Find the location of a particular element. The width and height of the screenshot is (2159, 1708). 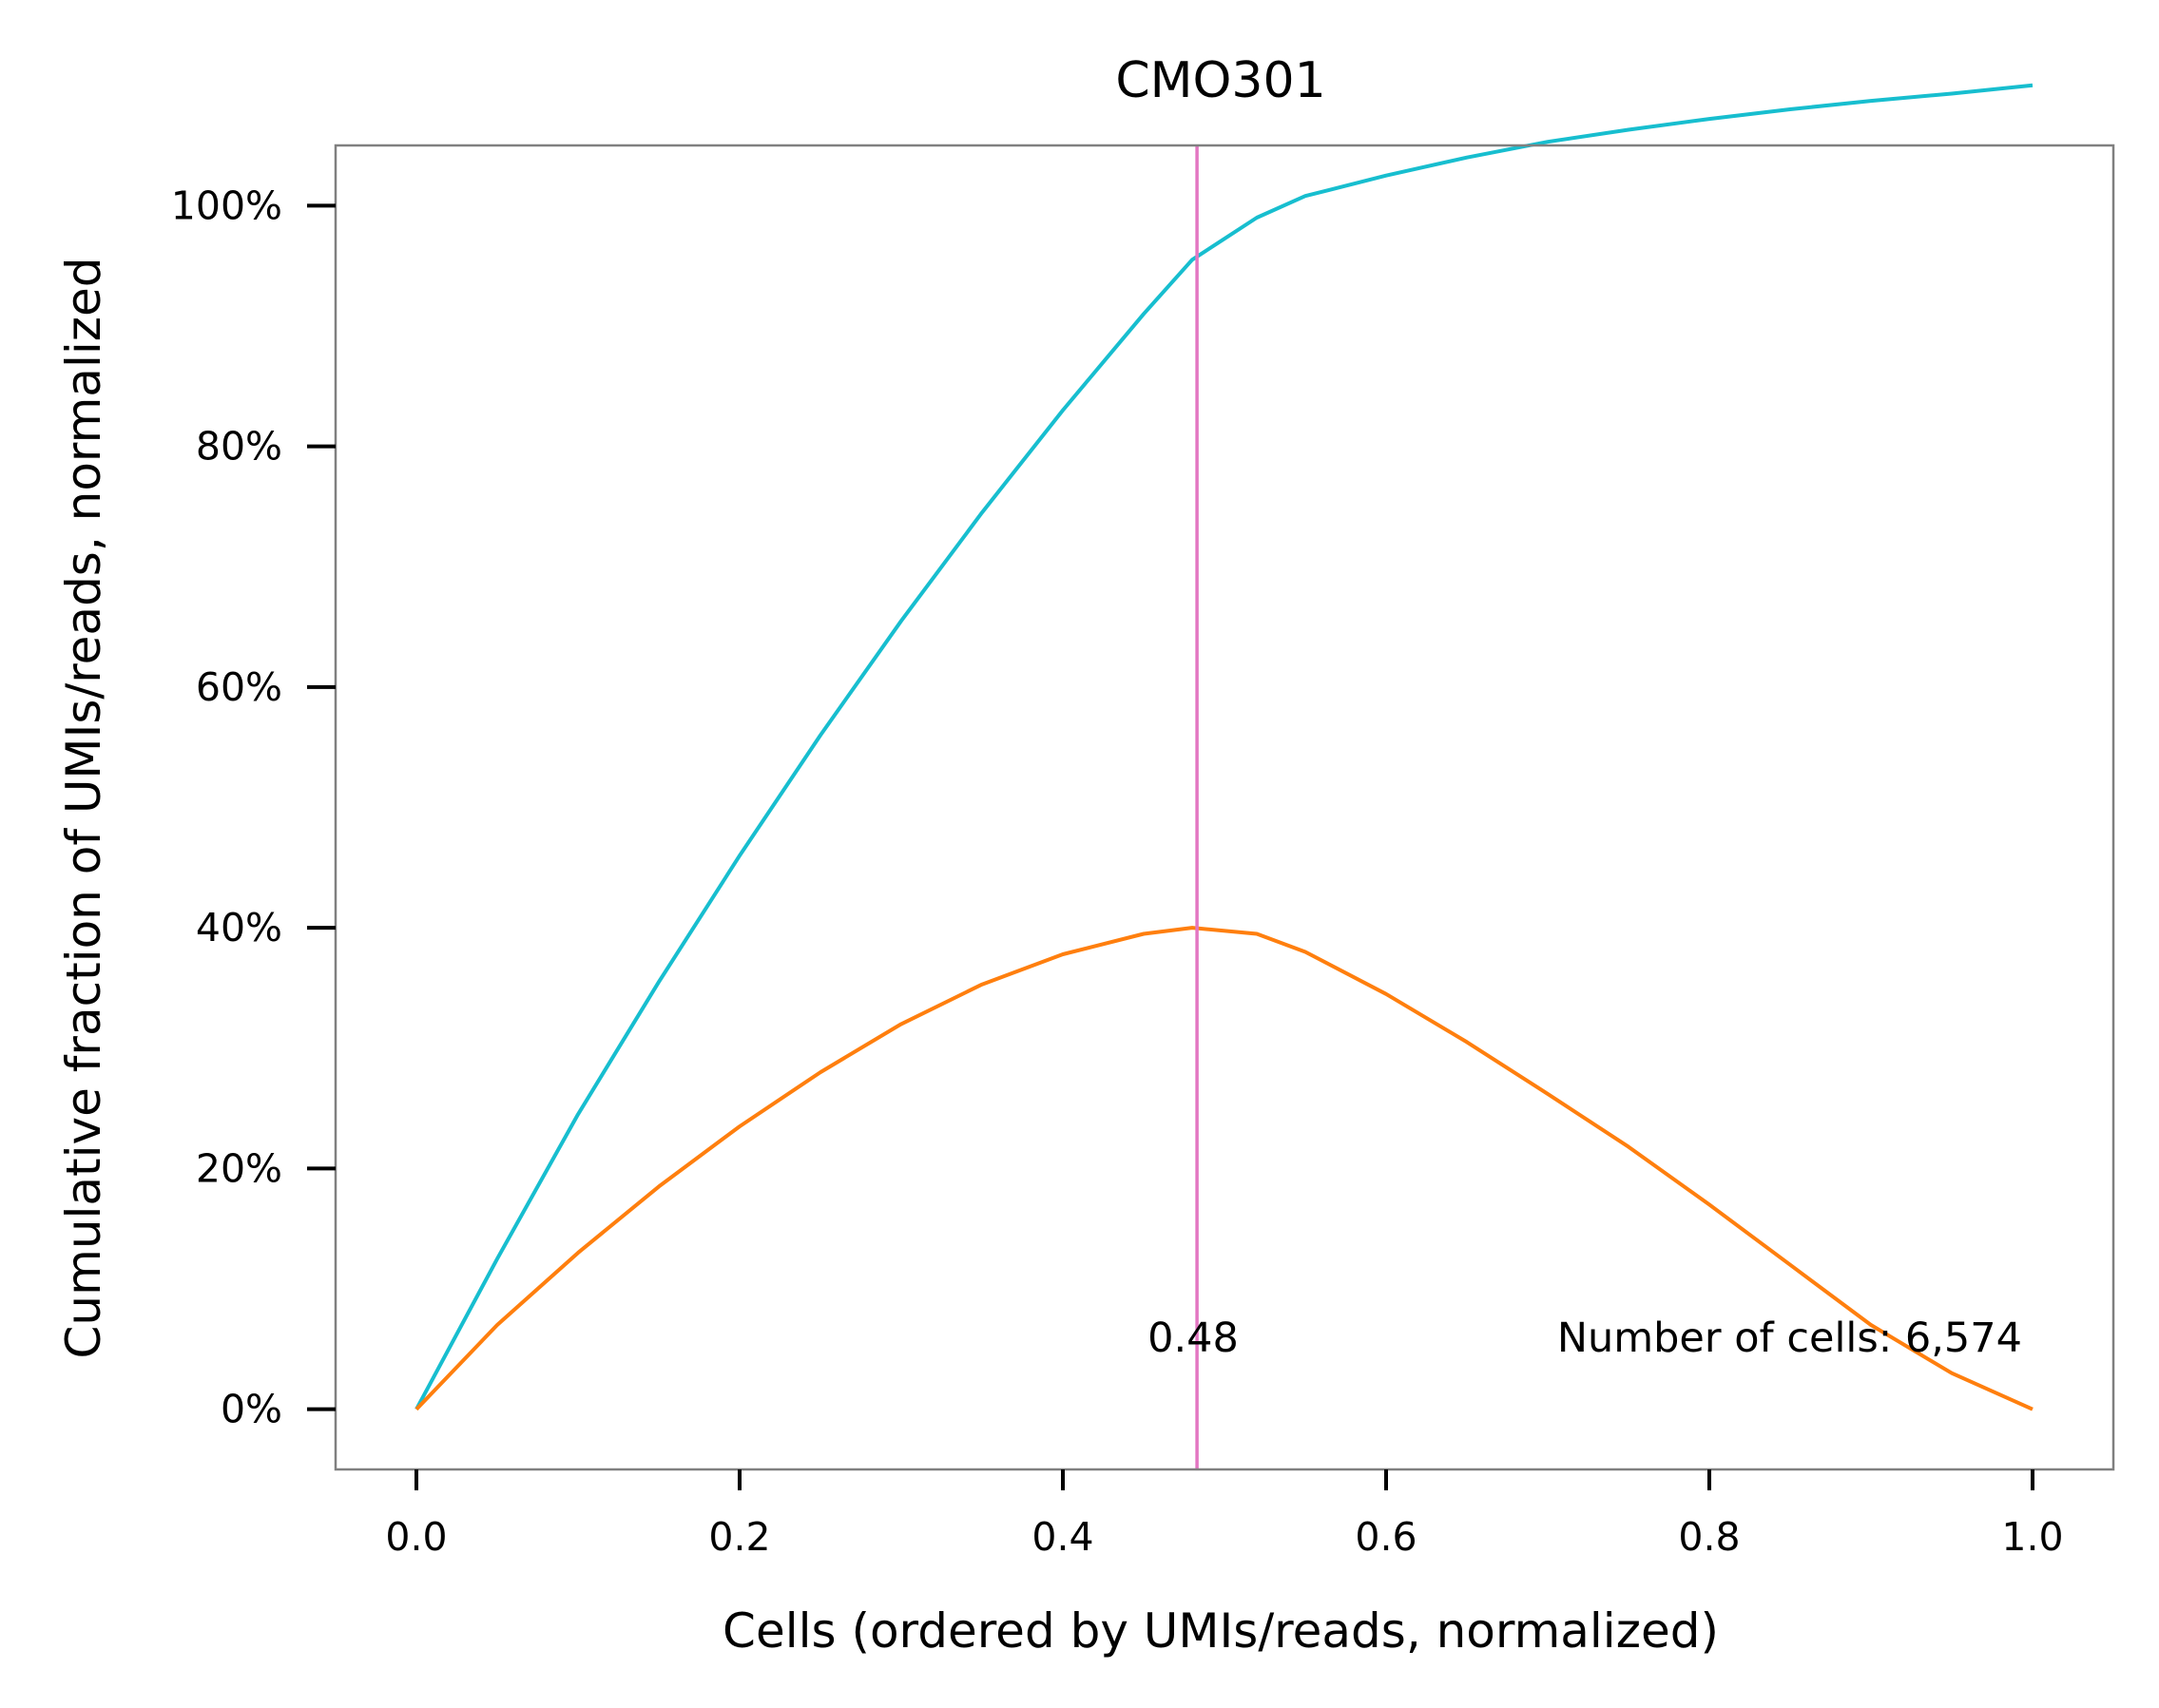

x-tick-label: 0.2 is located at coordinates (739, 1537).